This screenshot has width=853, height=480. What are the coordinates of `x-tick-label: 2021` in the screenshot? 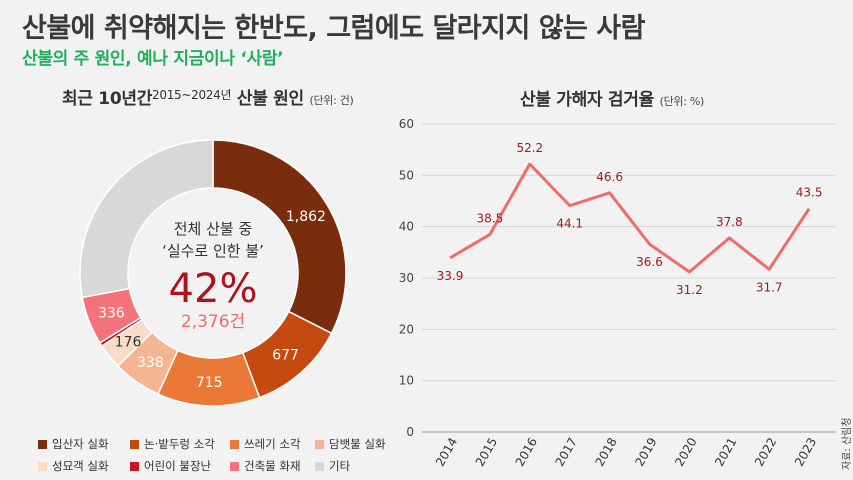 It's located at (725, 451).